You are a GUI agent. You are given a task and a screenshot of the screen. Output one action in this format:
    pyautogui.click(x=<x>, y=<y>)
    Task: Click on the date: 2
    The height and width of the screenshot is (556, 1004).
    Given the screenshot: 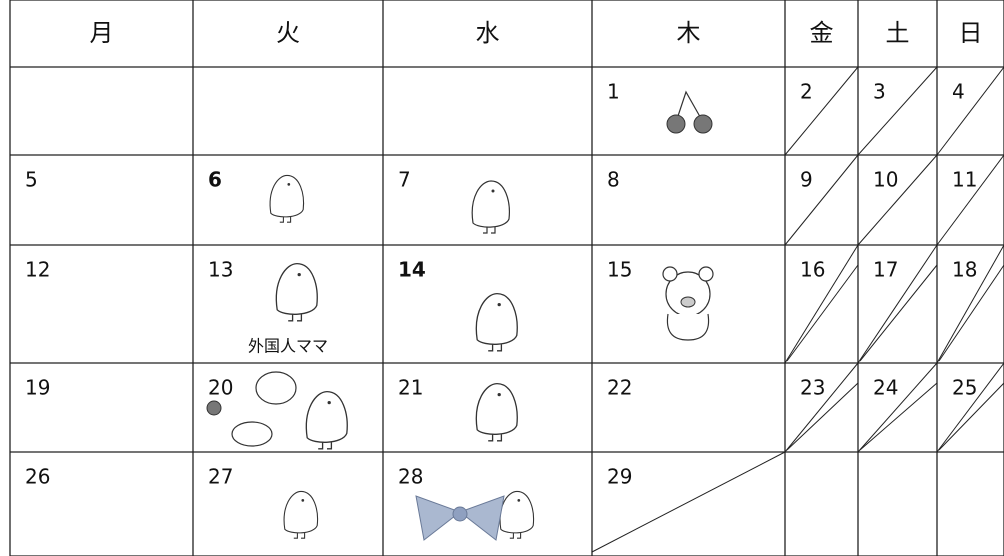 What is the action you would take?
    pyautogui.click(x=806, y=92)
    